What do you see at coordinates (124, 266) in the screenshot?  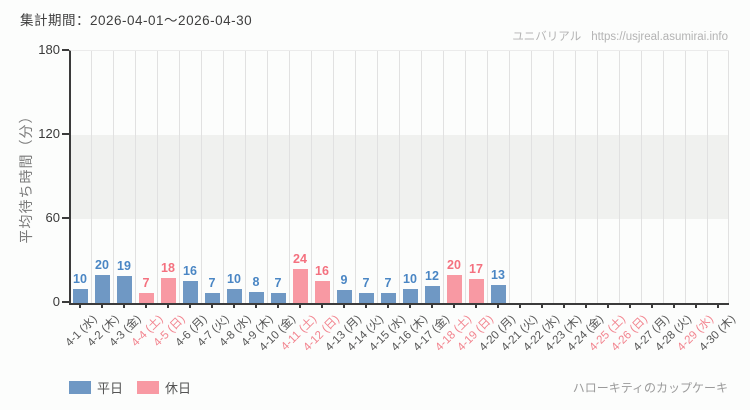 I see `bar-value-label: 19` at bounding box center [124, 266].